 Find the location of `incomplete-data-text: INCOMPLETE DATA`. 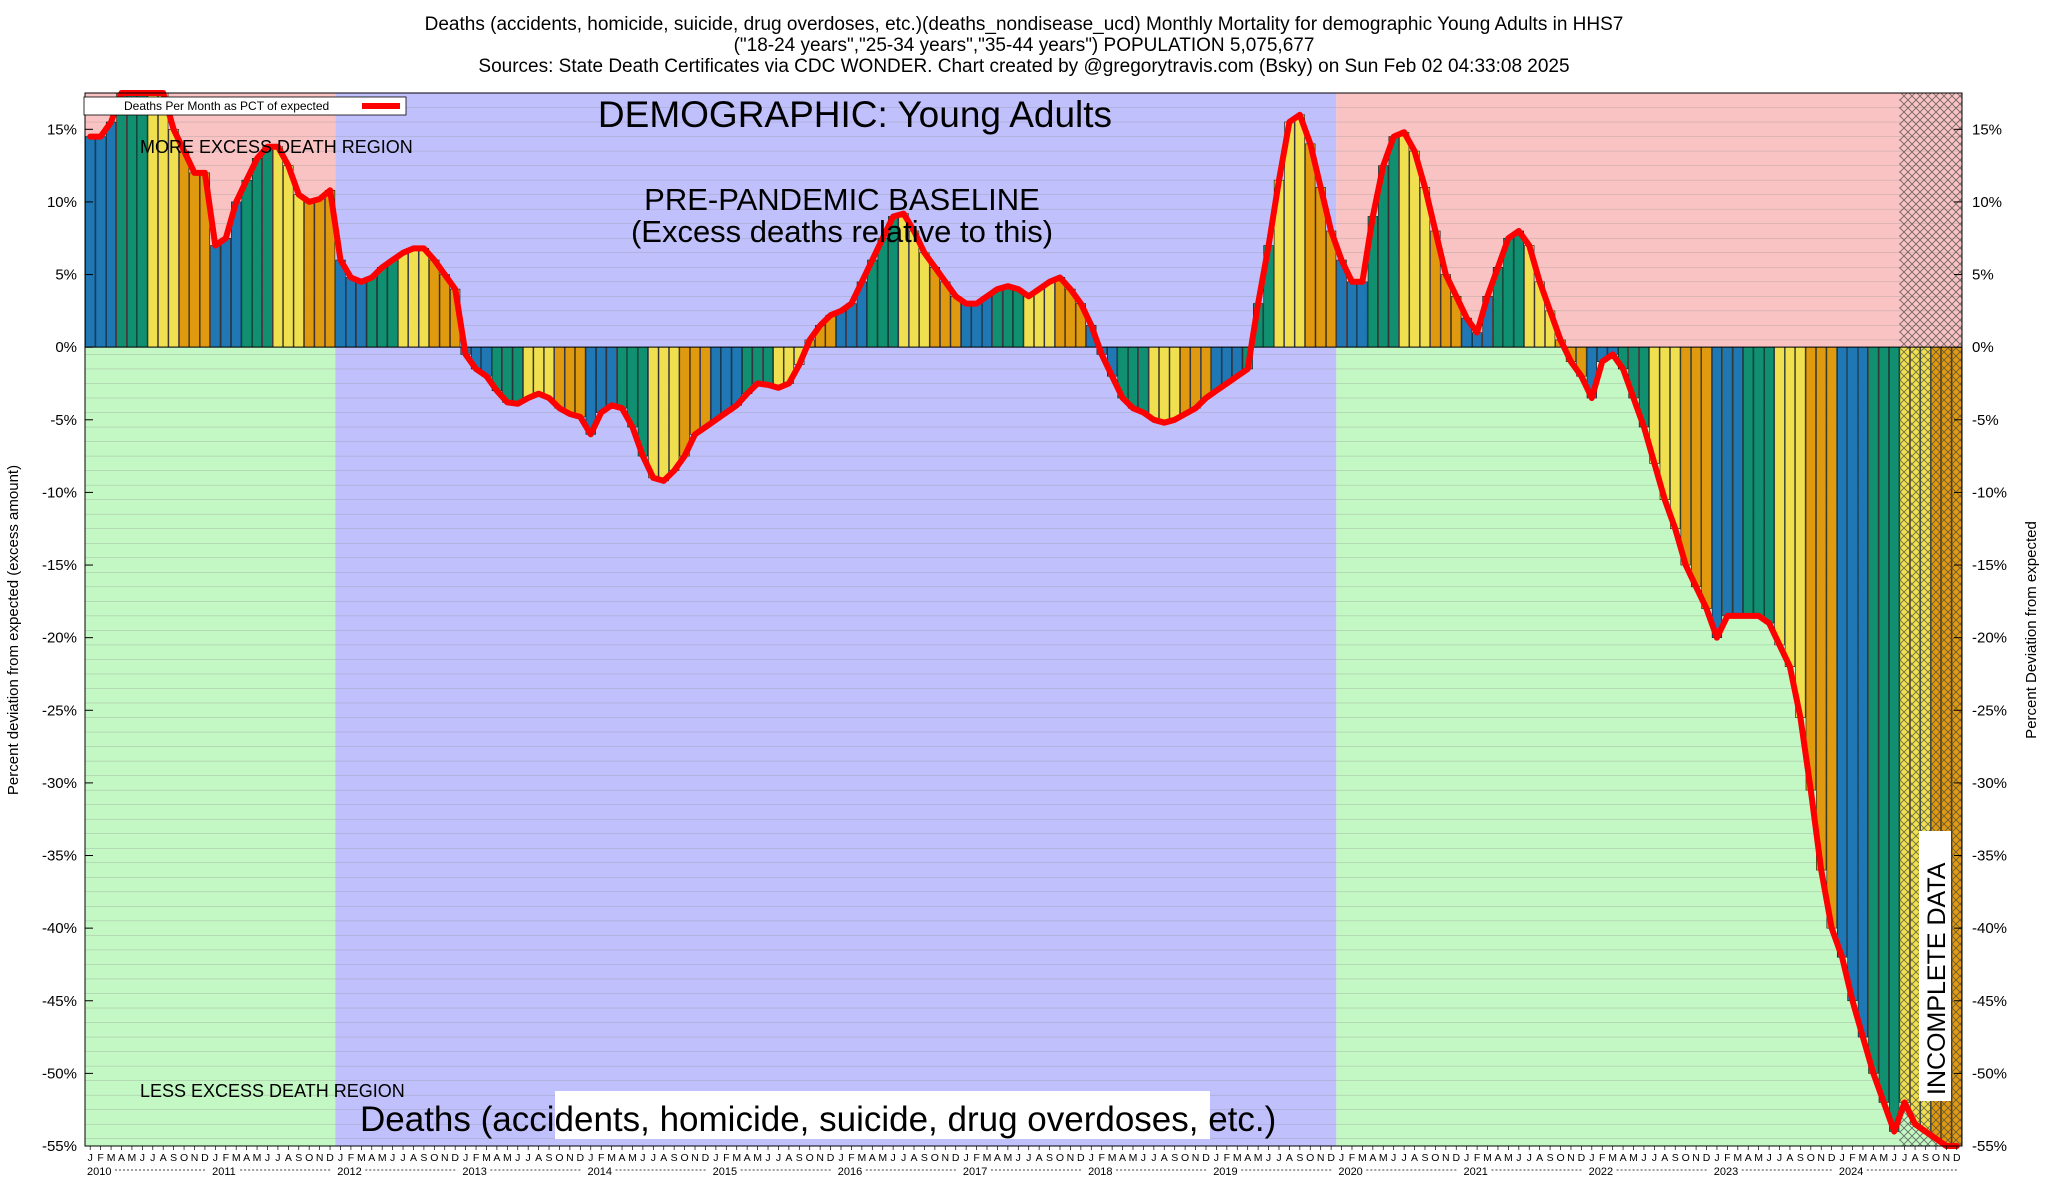

incomplete-data-text: INCOMPLETE DATA is located at coordinates (1937, 978).